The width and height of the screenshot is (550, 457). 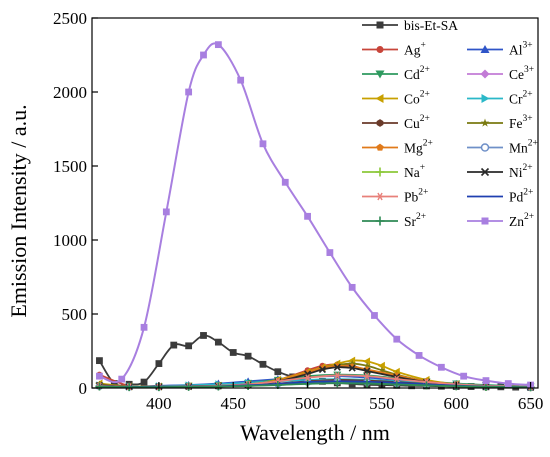 I want to click on legend-label: Cu2+, so click(x=417, y=122).